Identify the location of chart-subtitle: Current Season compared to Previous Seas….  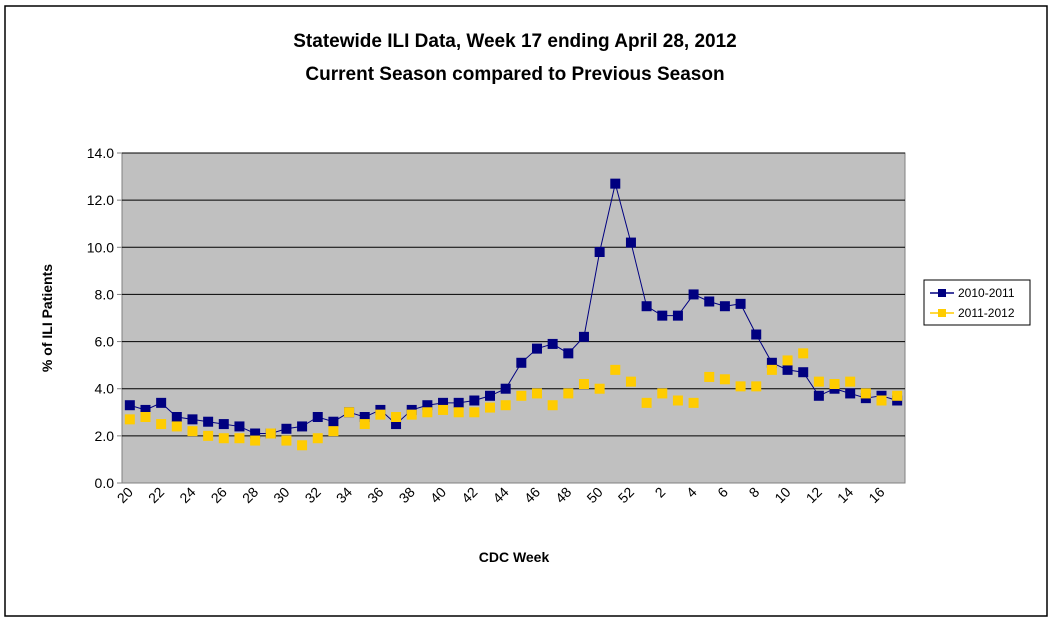
(514, 74).